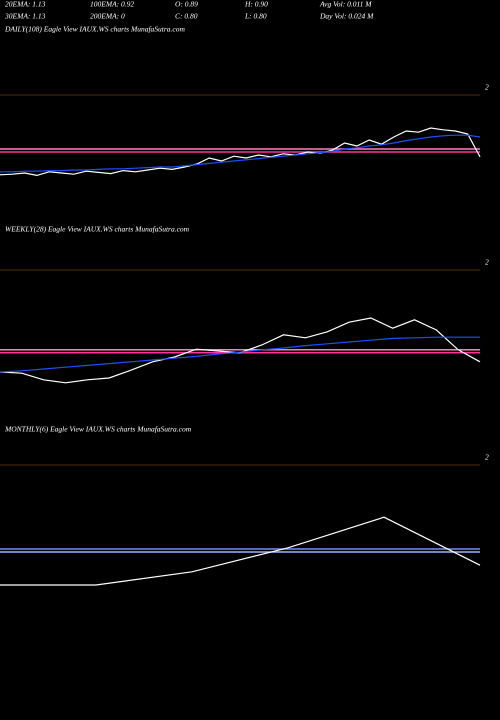 The image size is (500, 720). What do you see at coordinates (345, 4) in the screenshot?
I see `stat-label: Avg Vol: 0.011 M` at bounding box center [345, 4].